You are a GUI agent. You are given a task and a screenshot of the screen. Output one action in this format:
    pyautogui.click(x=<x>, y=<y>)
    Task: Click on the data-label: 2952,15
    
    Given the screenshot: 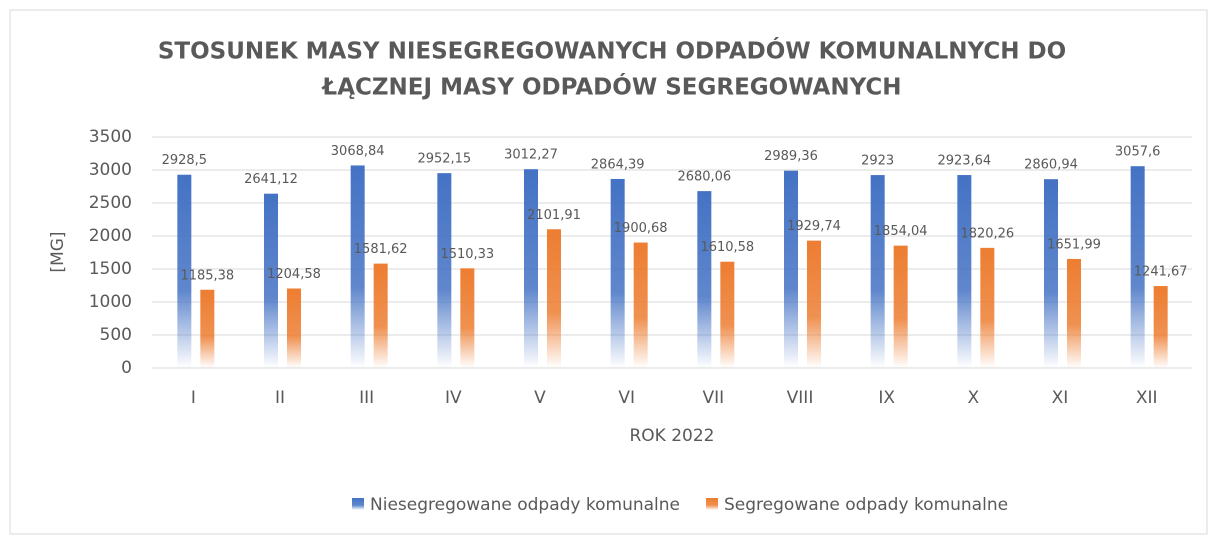 What is the action you would take?
    pyautogui.click(x=444, y=159)
    